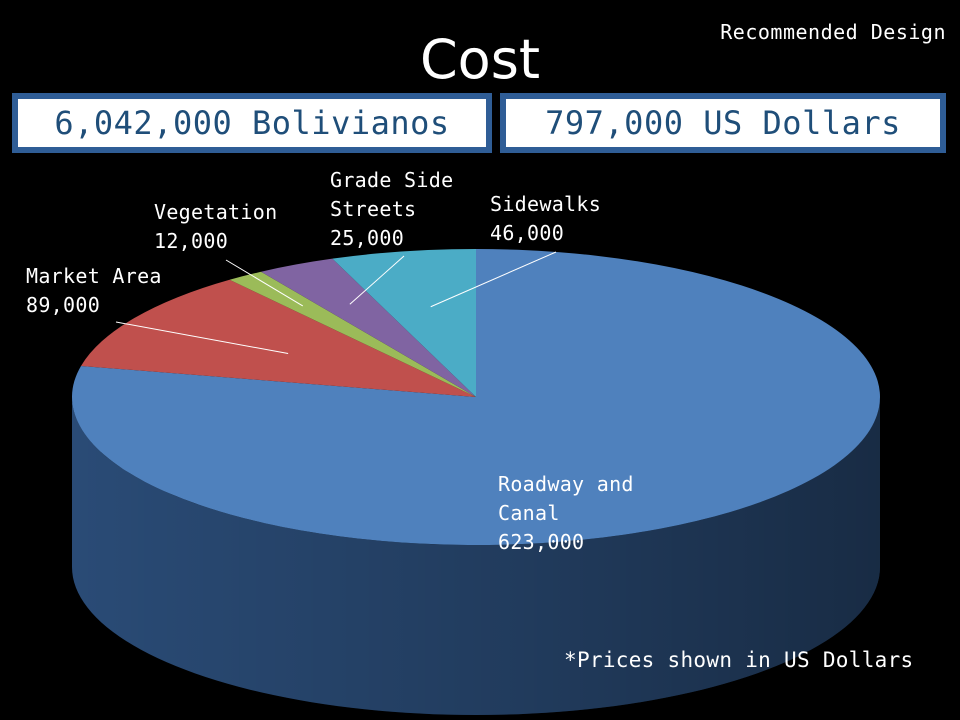  Describe the element at coordinates (739, 660) in the screenshot. I see `currency-note: *Prices shown in US Dollars` at that location.